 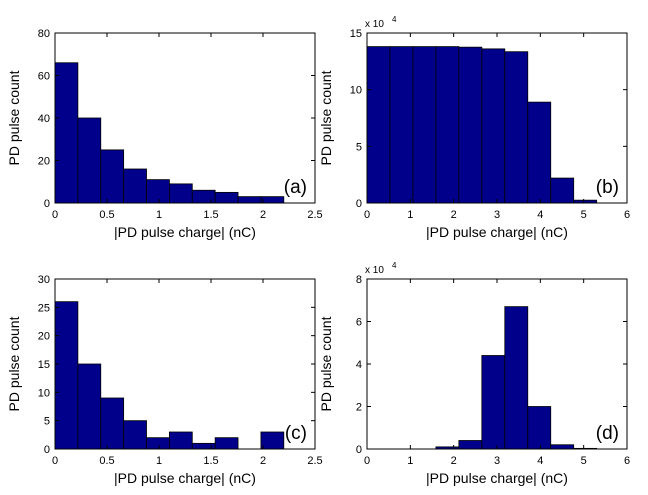 I want to click on panel-c-xtick-label: 2.5, so click(x=314, y=461).